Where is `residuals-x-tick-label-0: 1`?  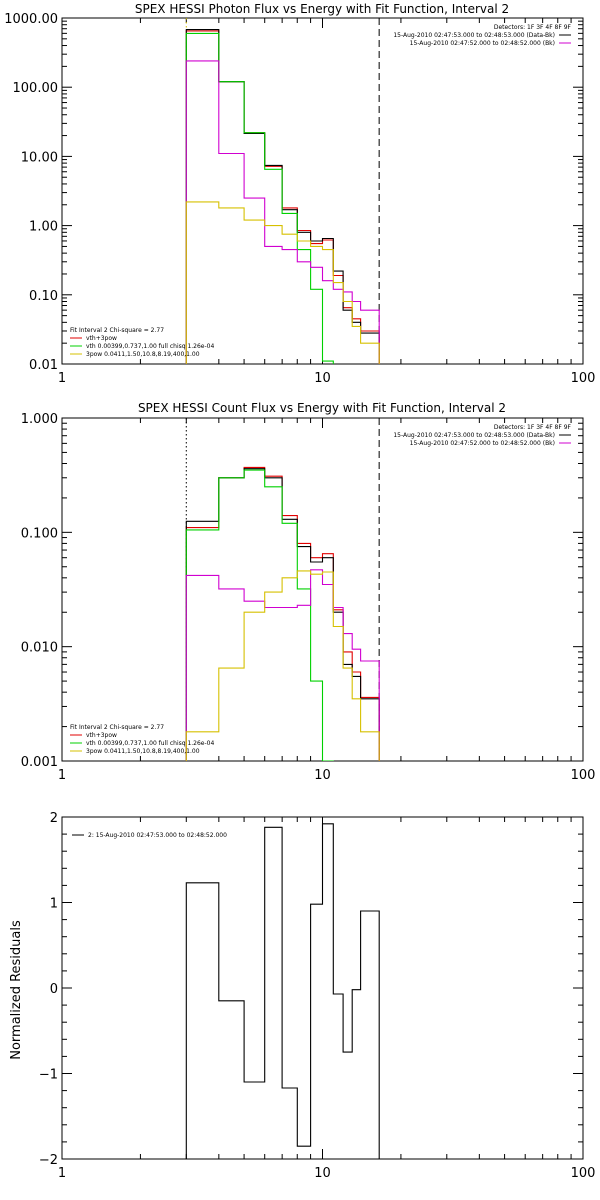
residuals-x-tick-label-0: 1 is located at coordinates (62, 1173).